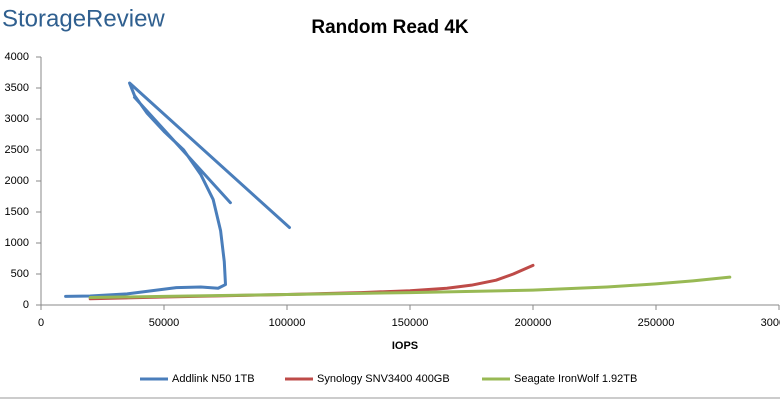  What do you see at coordinates (17, 243) in the screenshot?
I see `y-tick-label: 1000` at bounding box center [17, 243].